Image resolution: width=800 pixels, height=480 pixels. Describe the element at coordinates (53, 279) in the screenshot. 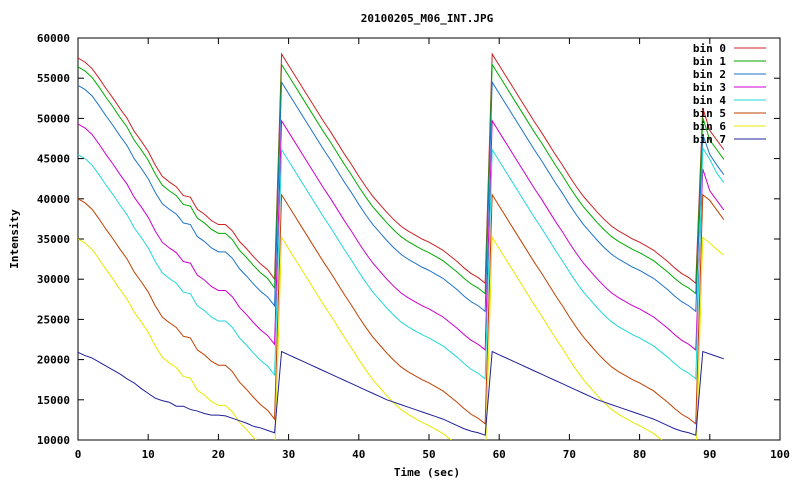

I see `y-tick-label: 30000` at that location.